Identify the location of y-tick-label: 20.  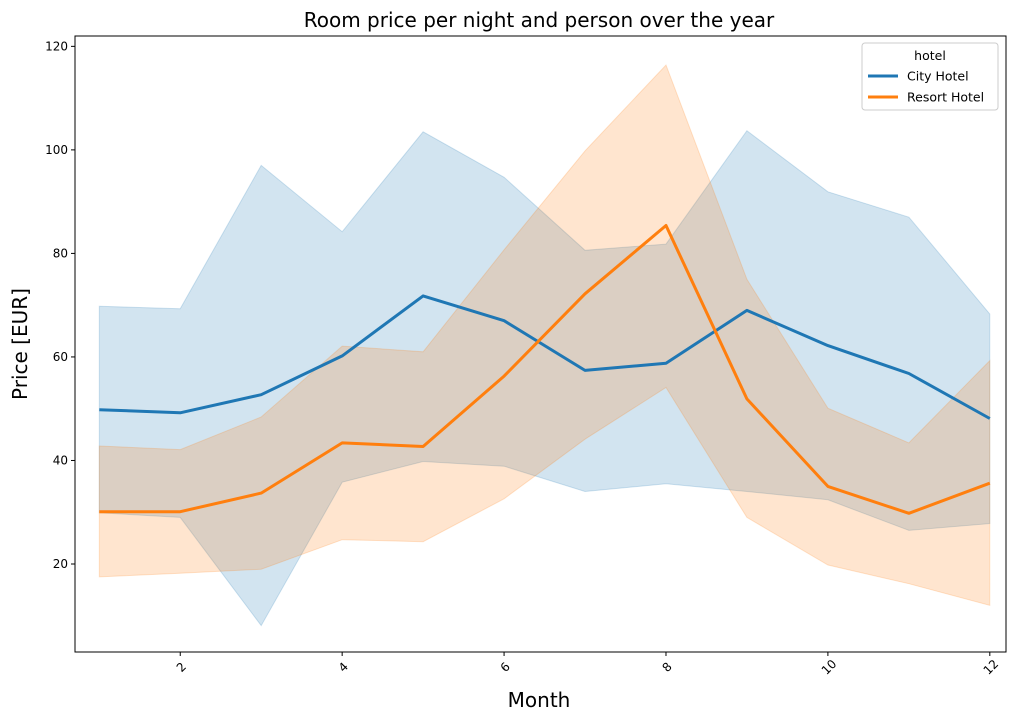
(60, 564).